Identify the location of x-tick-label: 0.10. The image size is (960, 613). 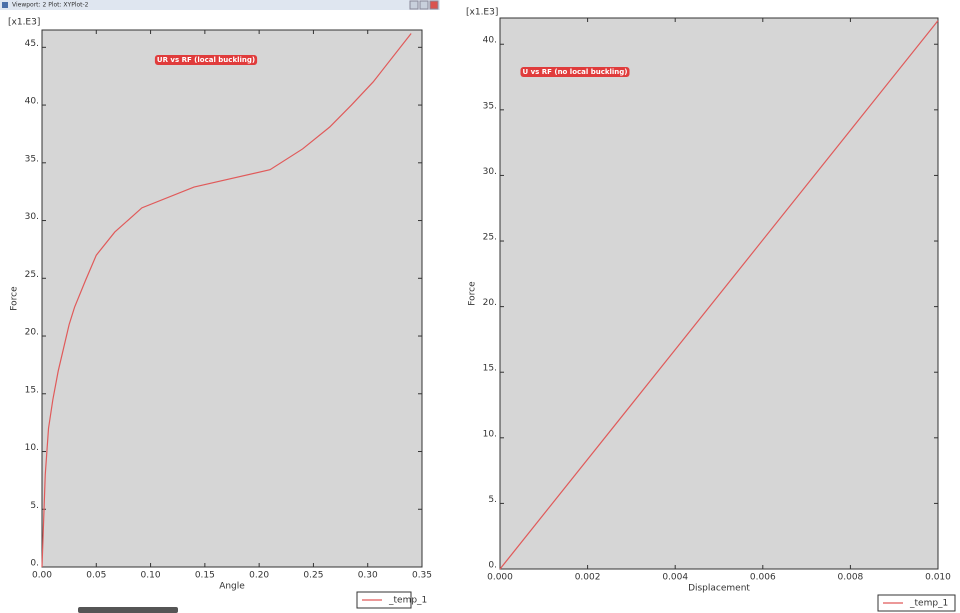
(151, 576).